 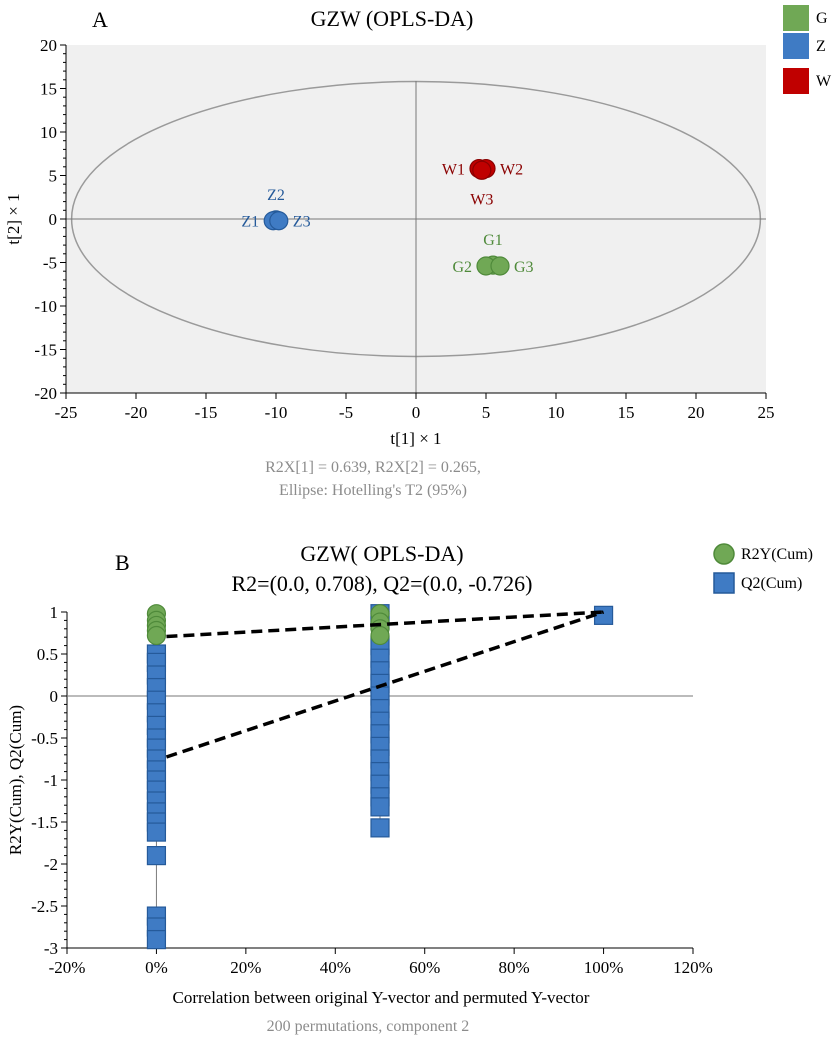 What do you see at coordinates (462, 267) in the screenshot?
I see `point-label-g2: G2` at bounding box center [462, 267].